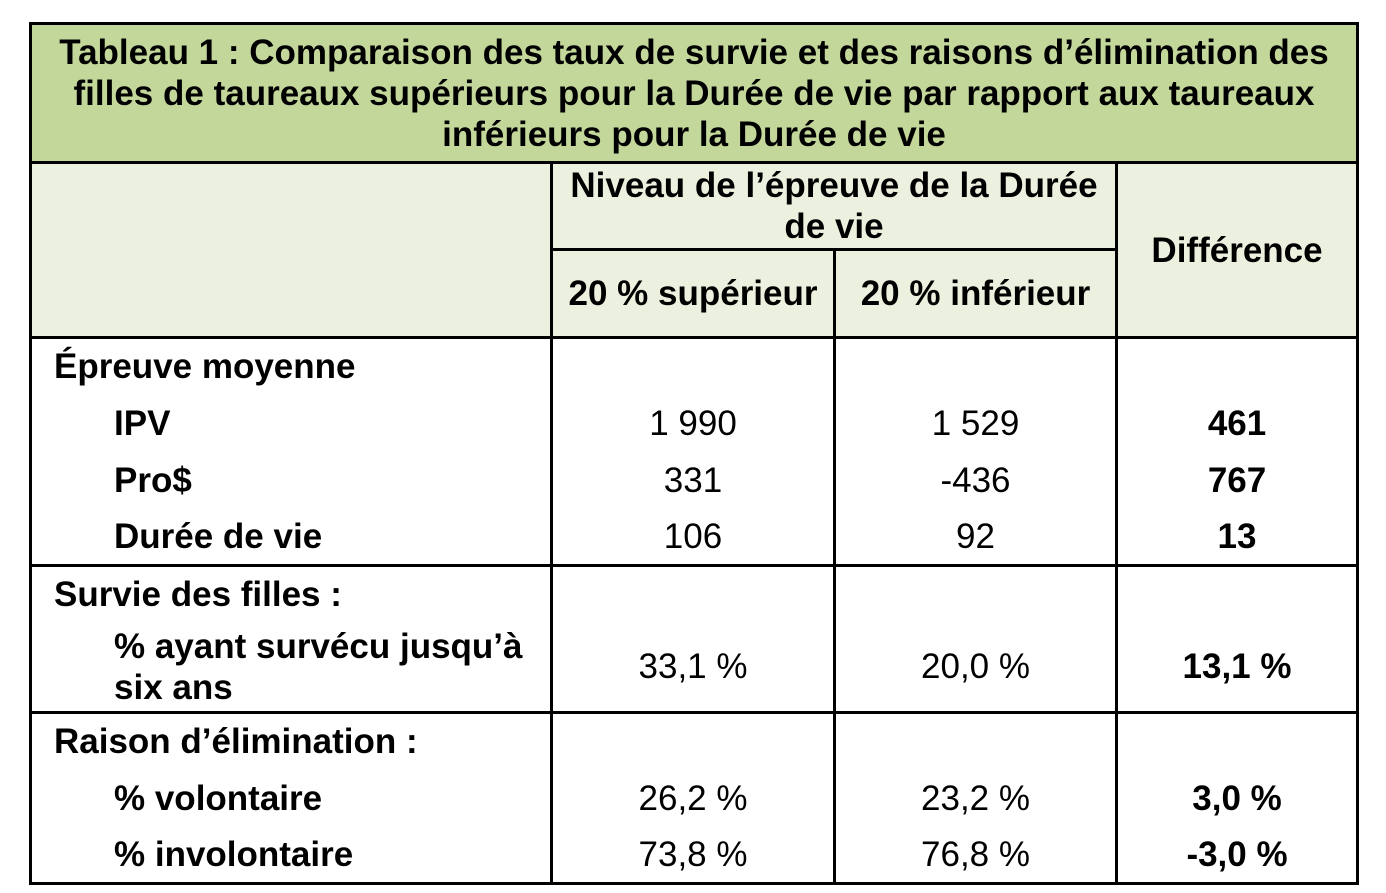  What do you see at coordinates (291, 423) in the screenshot?
I see `row-label: IPV` at bounding box center [291, 423].